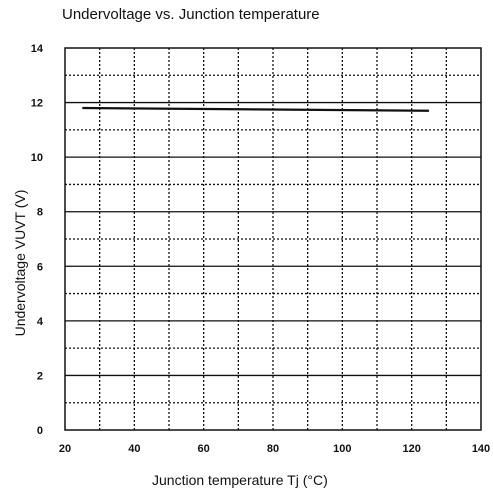 This screenshot has height=497, width=493. I want to click on x-tick-label: 100, so click(342, 449).